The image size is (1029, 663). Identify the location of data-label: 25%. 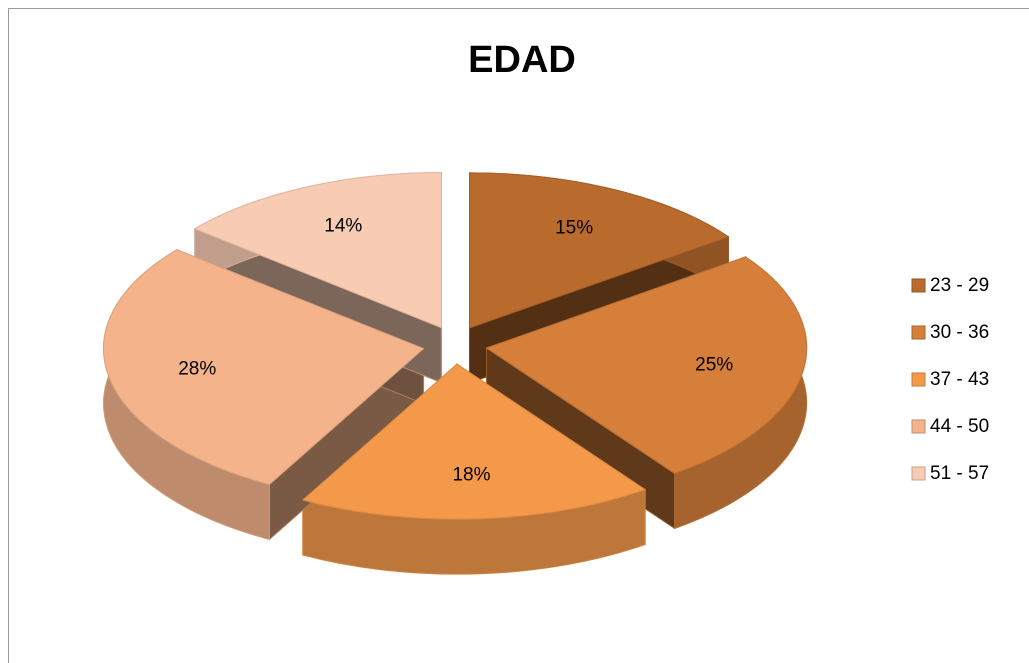
(714, 364).